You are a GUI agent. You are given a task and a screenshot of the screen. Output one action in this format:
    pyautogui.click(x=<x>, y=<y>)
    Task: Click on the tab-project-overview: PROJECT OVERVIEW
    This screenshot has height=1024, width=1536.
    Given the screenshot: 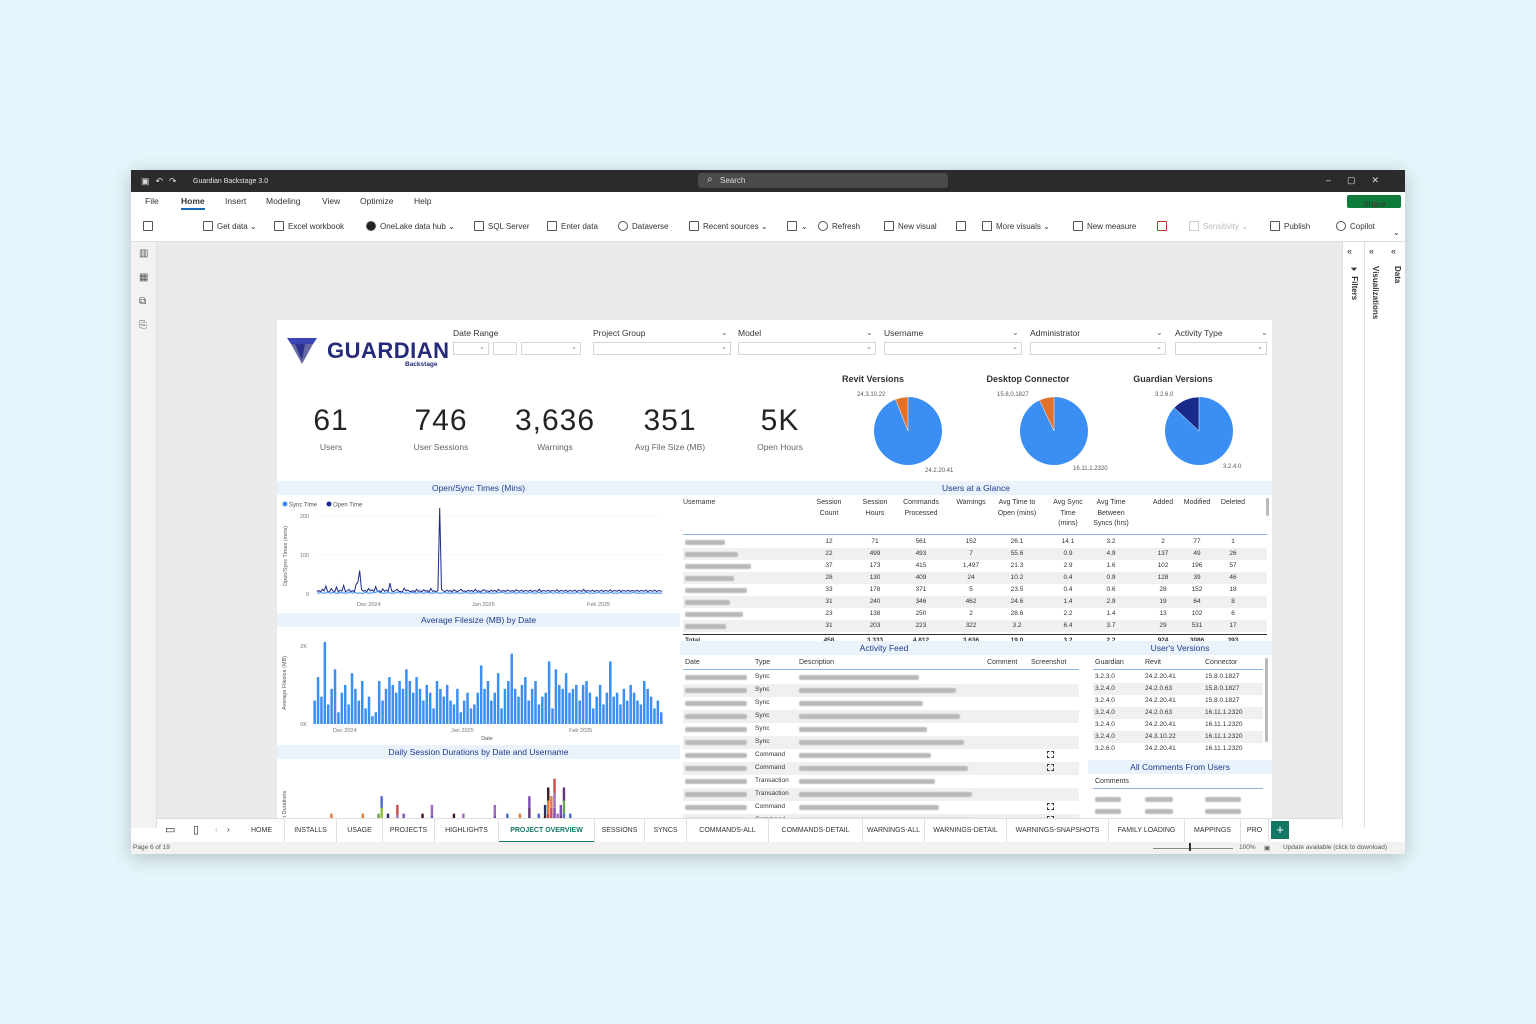 What is the action you would take?
    pyautogui.click(x=547, y=831)
    